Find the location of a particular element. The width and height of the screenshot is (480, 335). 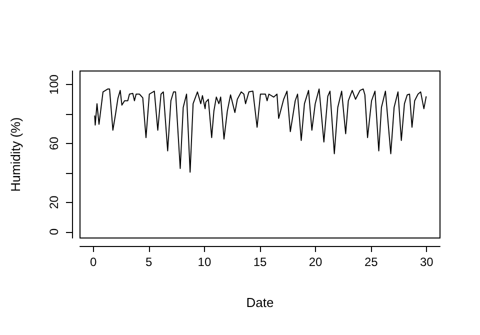

x-axis-title: Date is located at coordinates (260, 302).